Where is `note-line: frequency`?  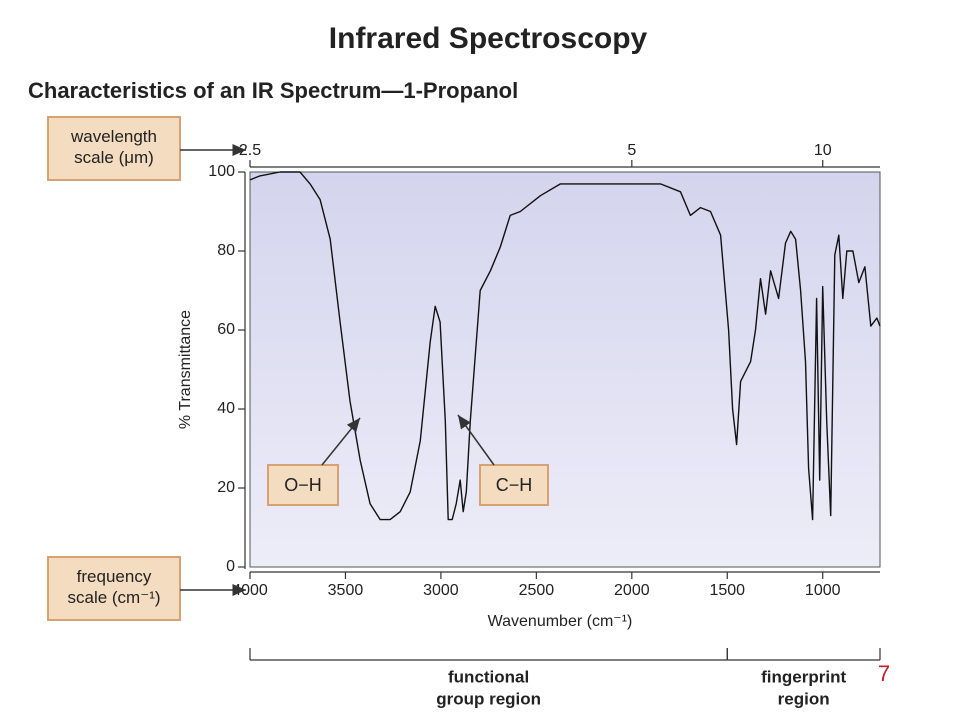 note-line: frequency is located at coordinates (114, 576).